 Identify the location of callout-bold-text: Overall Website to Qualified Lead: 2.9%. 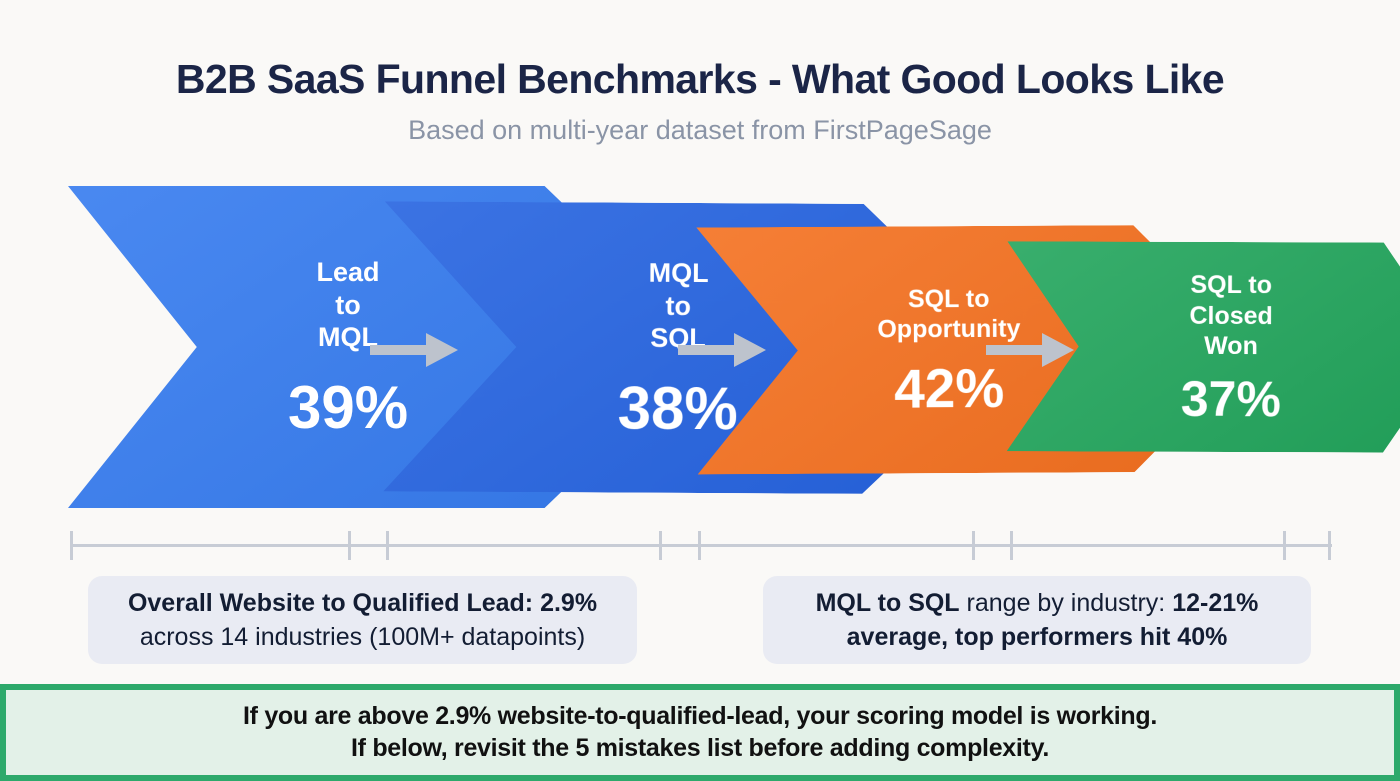
(362, 602).